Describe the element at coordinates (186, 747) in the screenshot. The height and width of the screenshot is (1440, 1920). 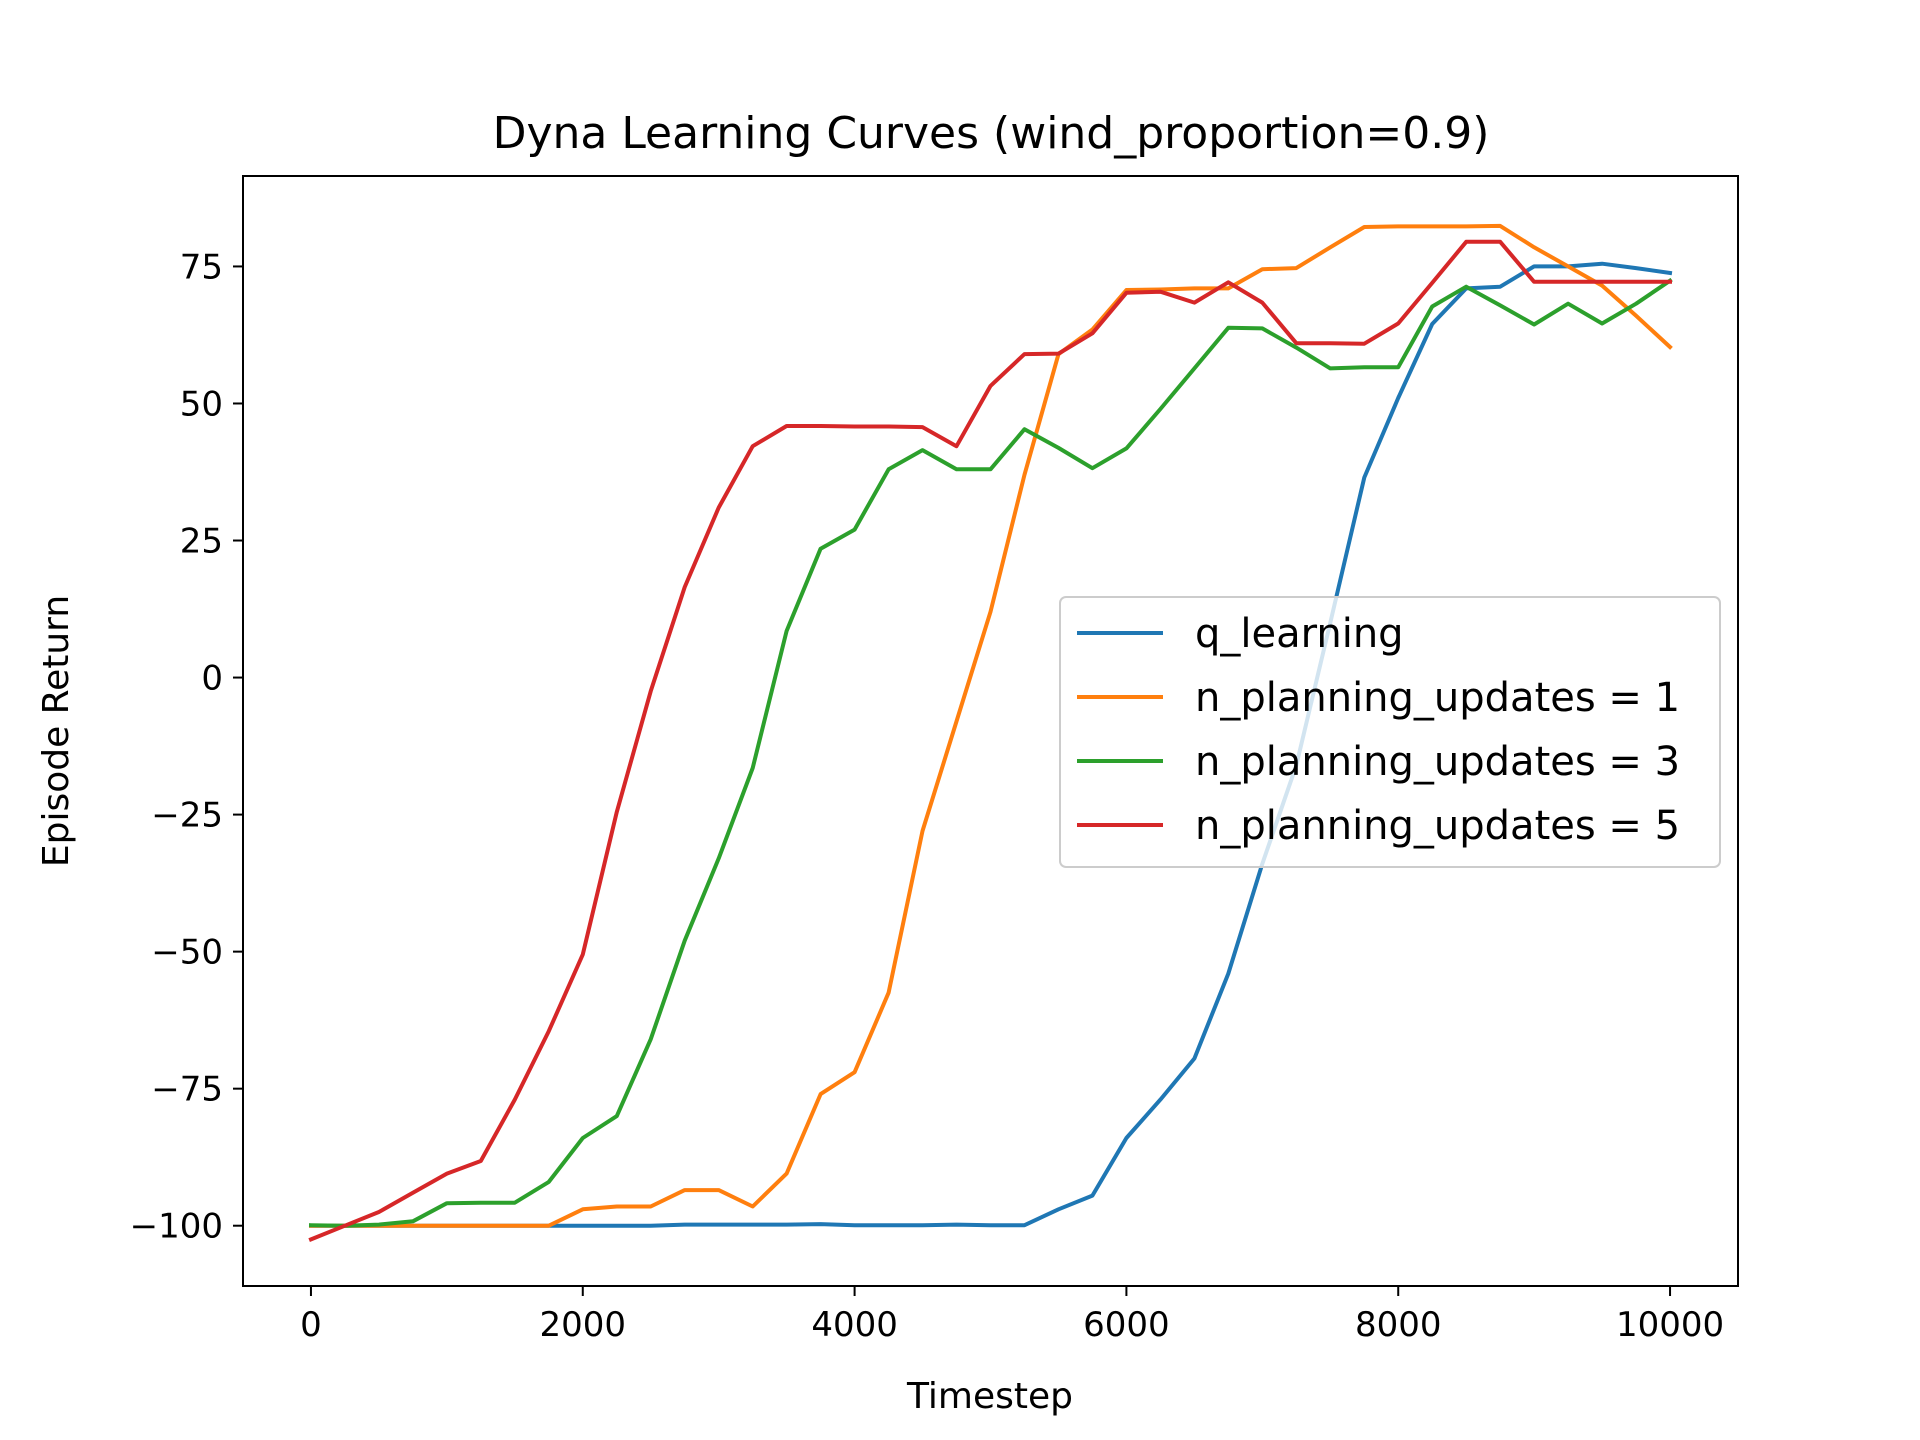
I see `y-axis: −100 −75 −50 −25 0 25 50 75` at that location.